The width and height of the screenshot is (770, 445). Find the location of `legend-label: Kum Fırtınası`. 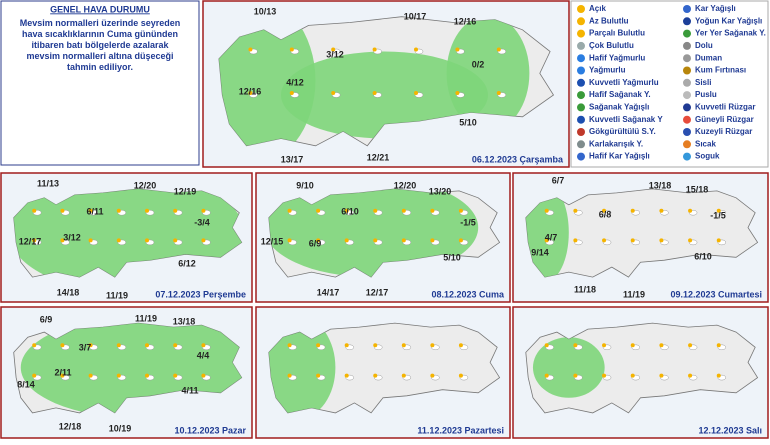

legend-label: Kum Fırtınası is located at coordinates (720, 70).